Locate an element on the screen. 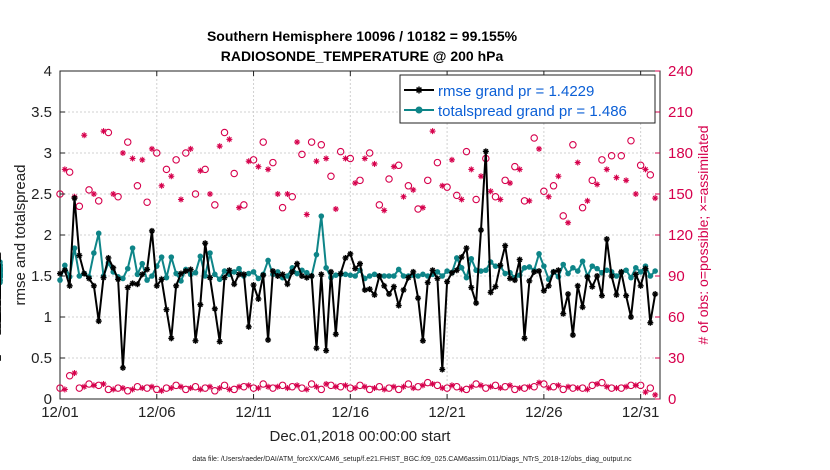 This screenshot has height=470, width=830. legend-star-stroke is located at coordinates (419, 90).